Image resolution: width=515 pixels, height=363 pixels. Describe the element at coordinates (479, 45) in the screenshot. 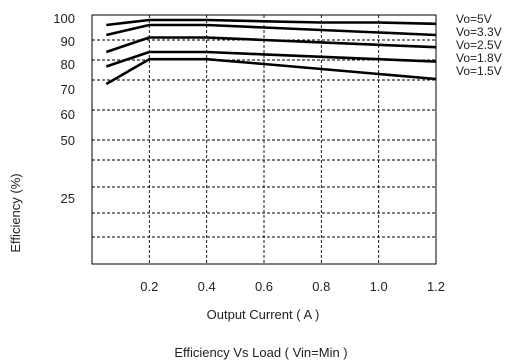

I see `legend-item: Vo=2.5V` at that location.